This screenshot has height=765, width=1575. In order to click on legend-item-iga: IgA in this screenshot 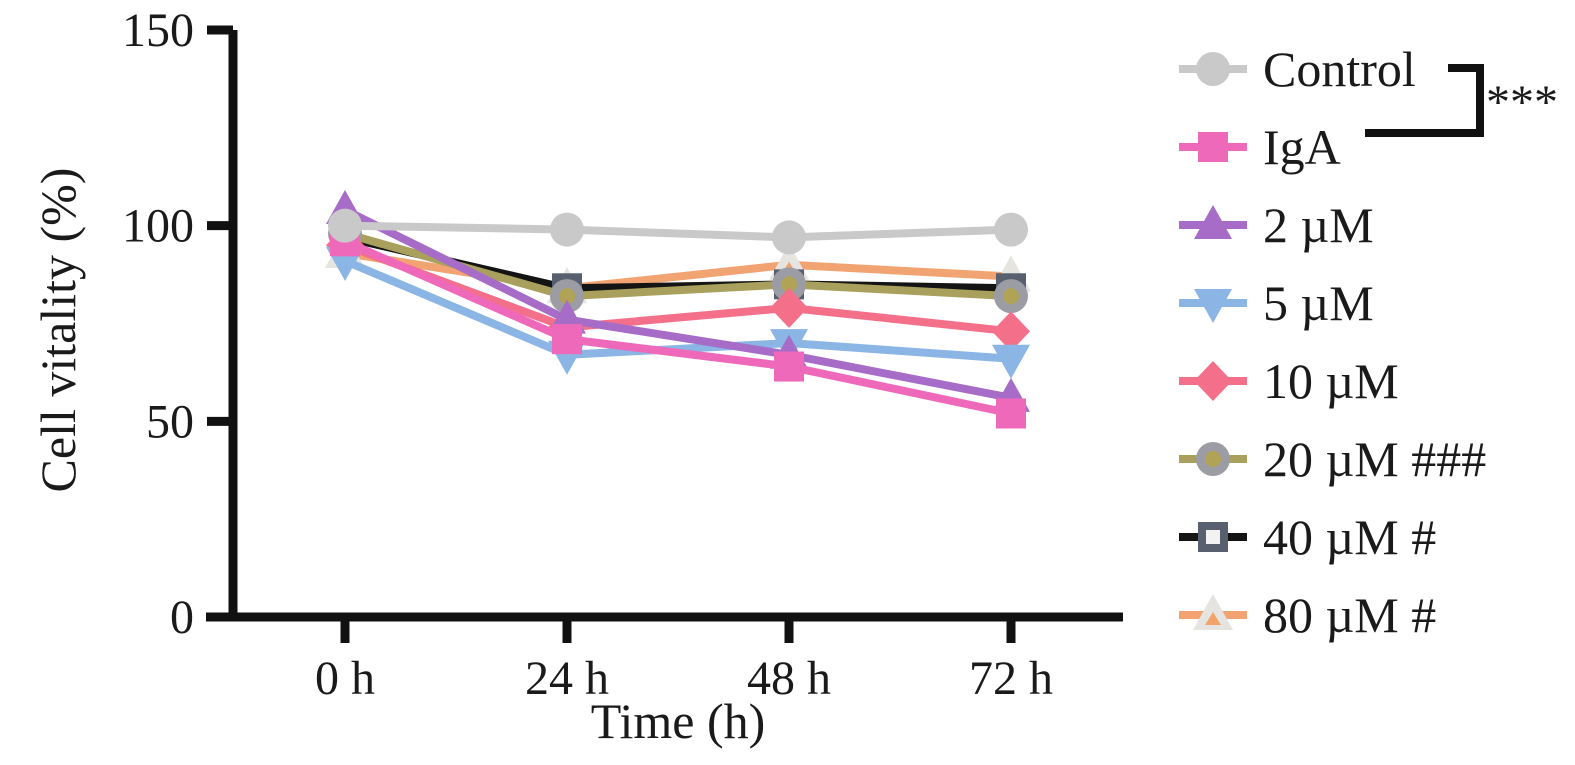, I will do `click(1332, 147)`.